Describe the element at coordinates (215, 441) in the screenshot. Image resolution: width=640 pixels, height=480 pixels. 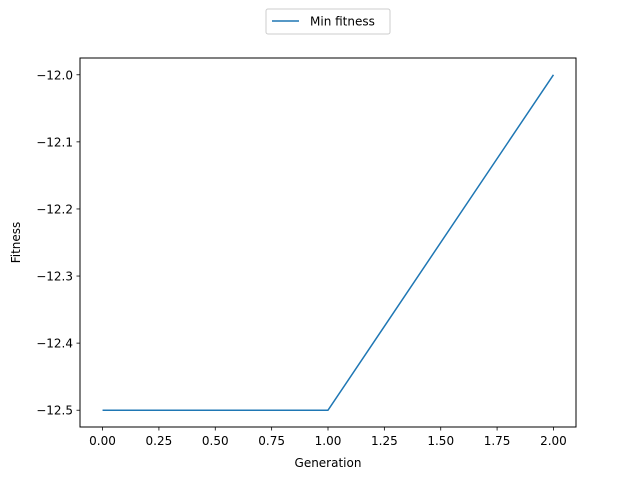
I see `x-tick-label: 0.50` at that location.